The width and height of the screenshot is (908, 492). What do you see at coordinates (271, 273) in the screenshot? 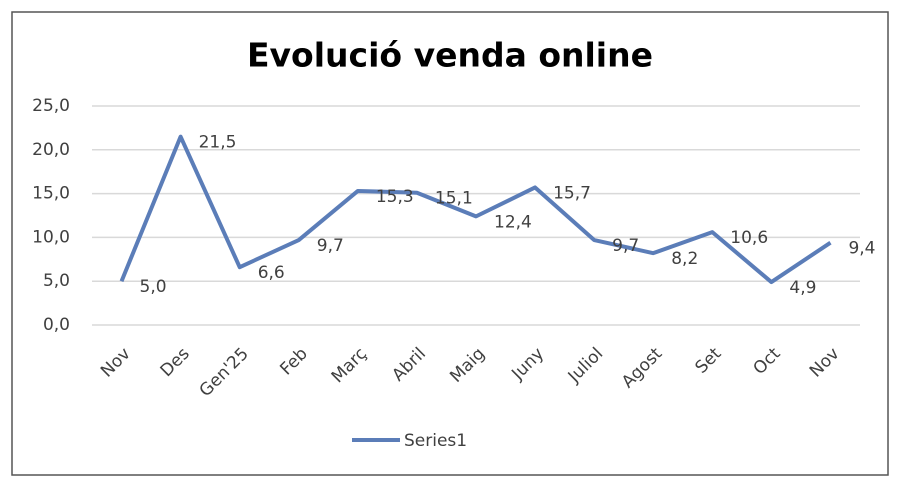
I see `data-label: 6,6` at bounding box center [271, 273].